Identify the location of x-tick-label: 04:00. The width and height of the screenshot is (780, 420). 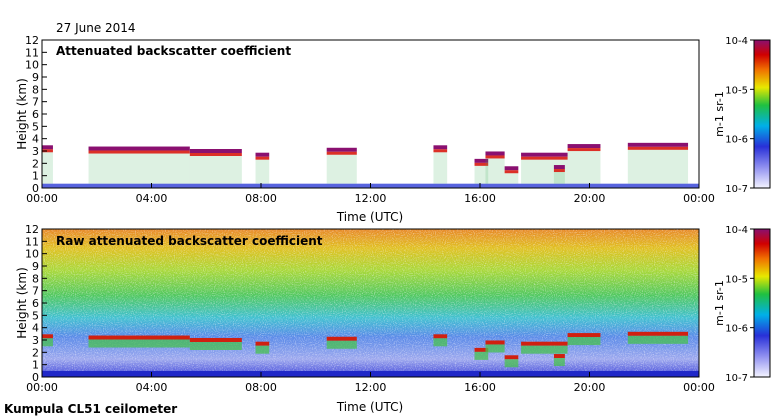
(152, 387).